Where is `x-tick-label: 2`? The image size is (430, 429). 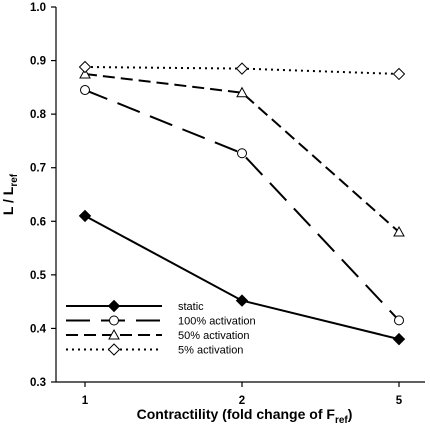 x-tick-label: 2 is located at coordinates (242, 401).